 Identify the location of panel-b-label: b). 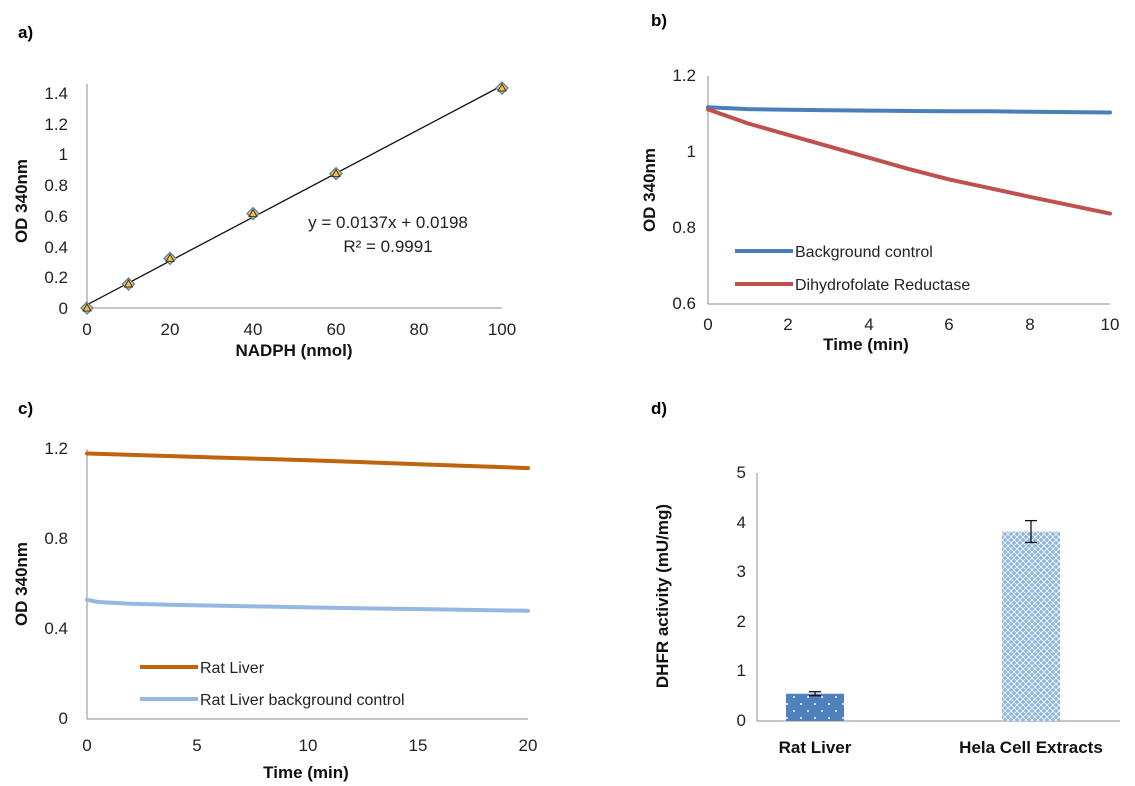
(659, 20).